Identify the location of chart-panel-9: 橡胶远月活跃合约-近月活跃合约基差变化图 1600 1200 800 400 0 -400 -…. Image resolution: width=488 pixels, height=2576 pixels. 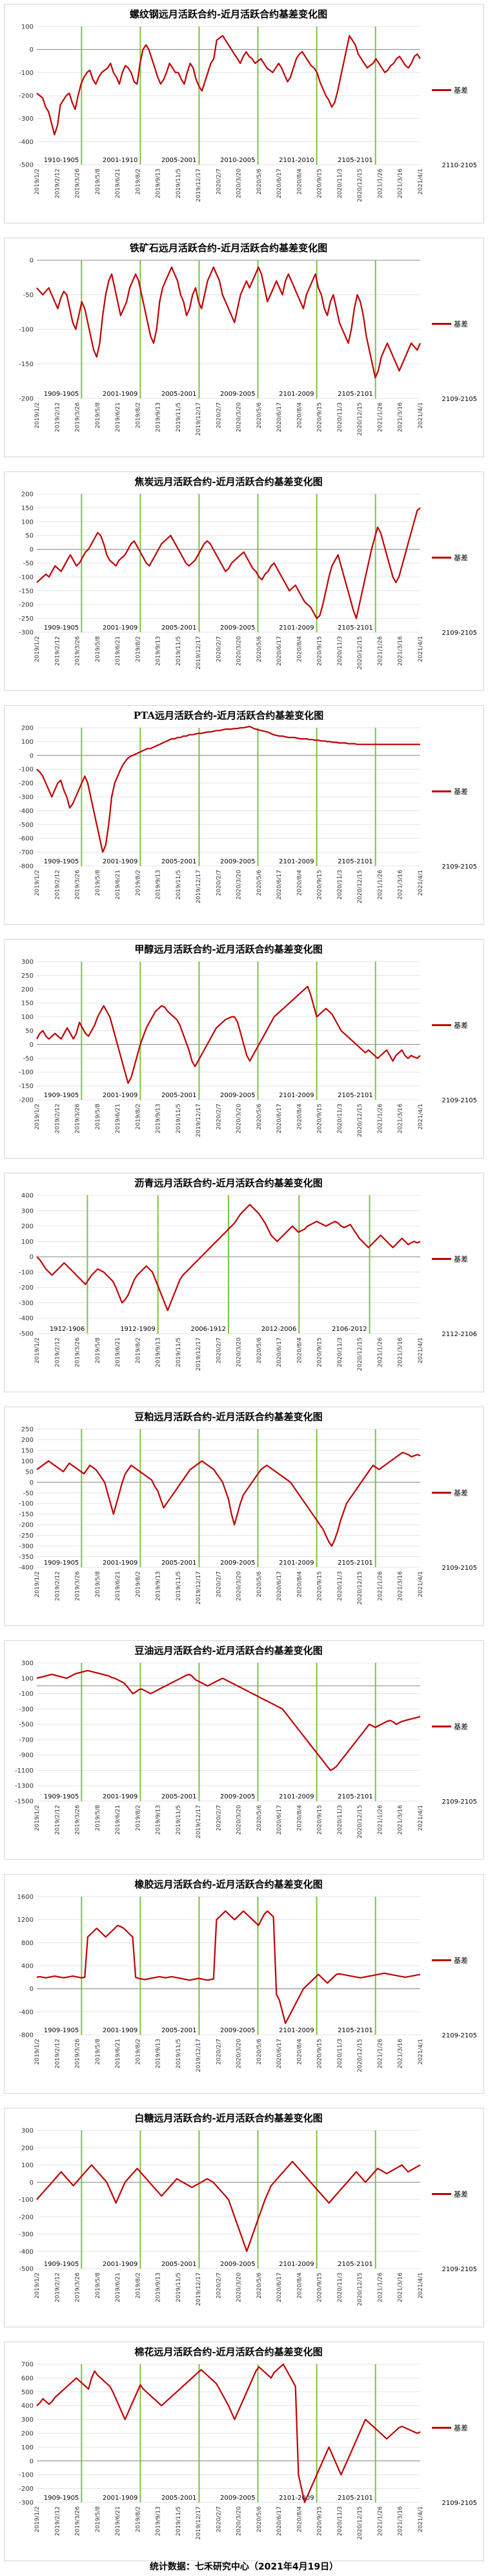
(244, 1984).